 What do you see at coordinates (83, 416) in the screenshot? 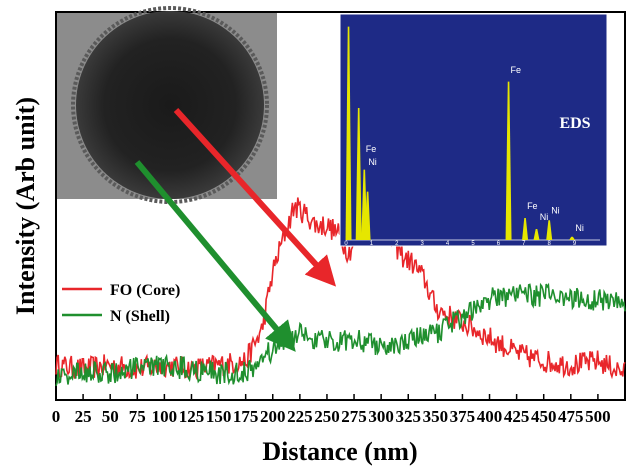
I see `x-tick-label: 25` at bounding box center [83, 416].